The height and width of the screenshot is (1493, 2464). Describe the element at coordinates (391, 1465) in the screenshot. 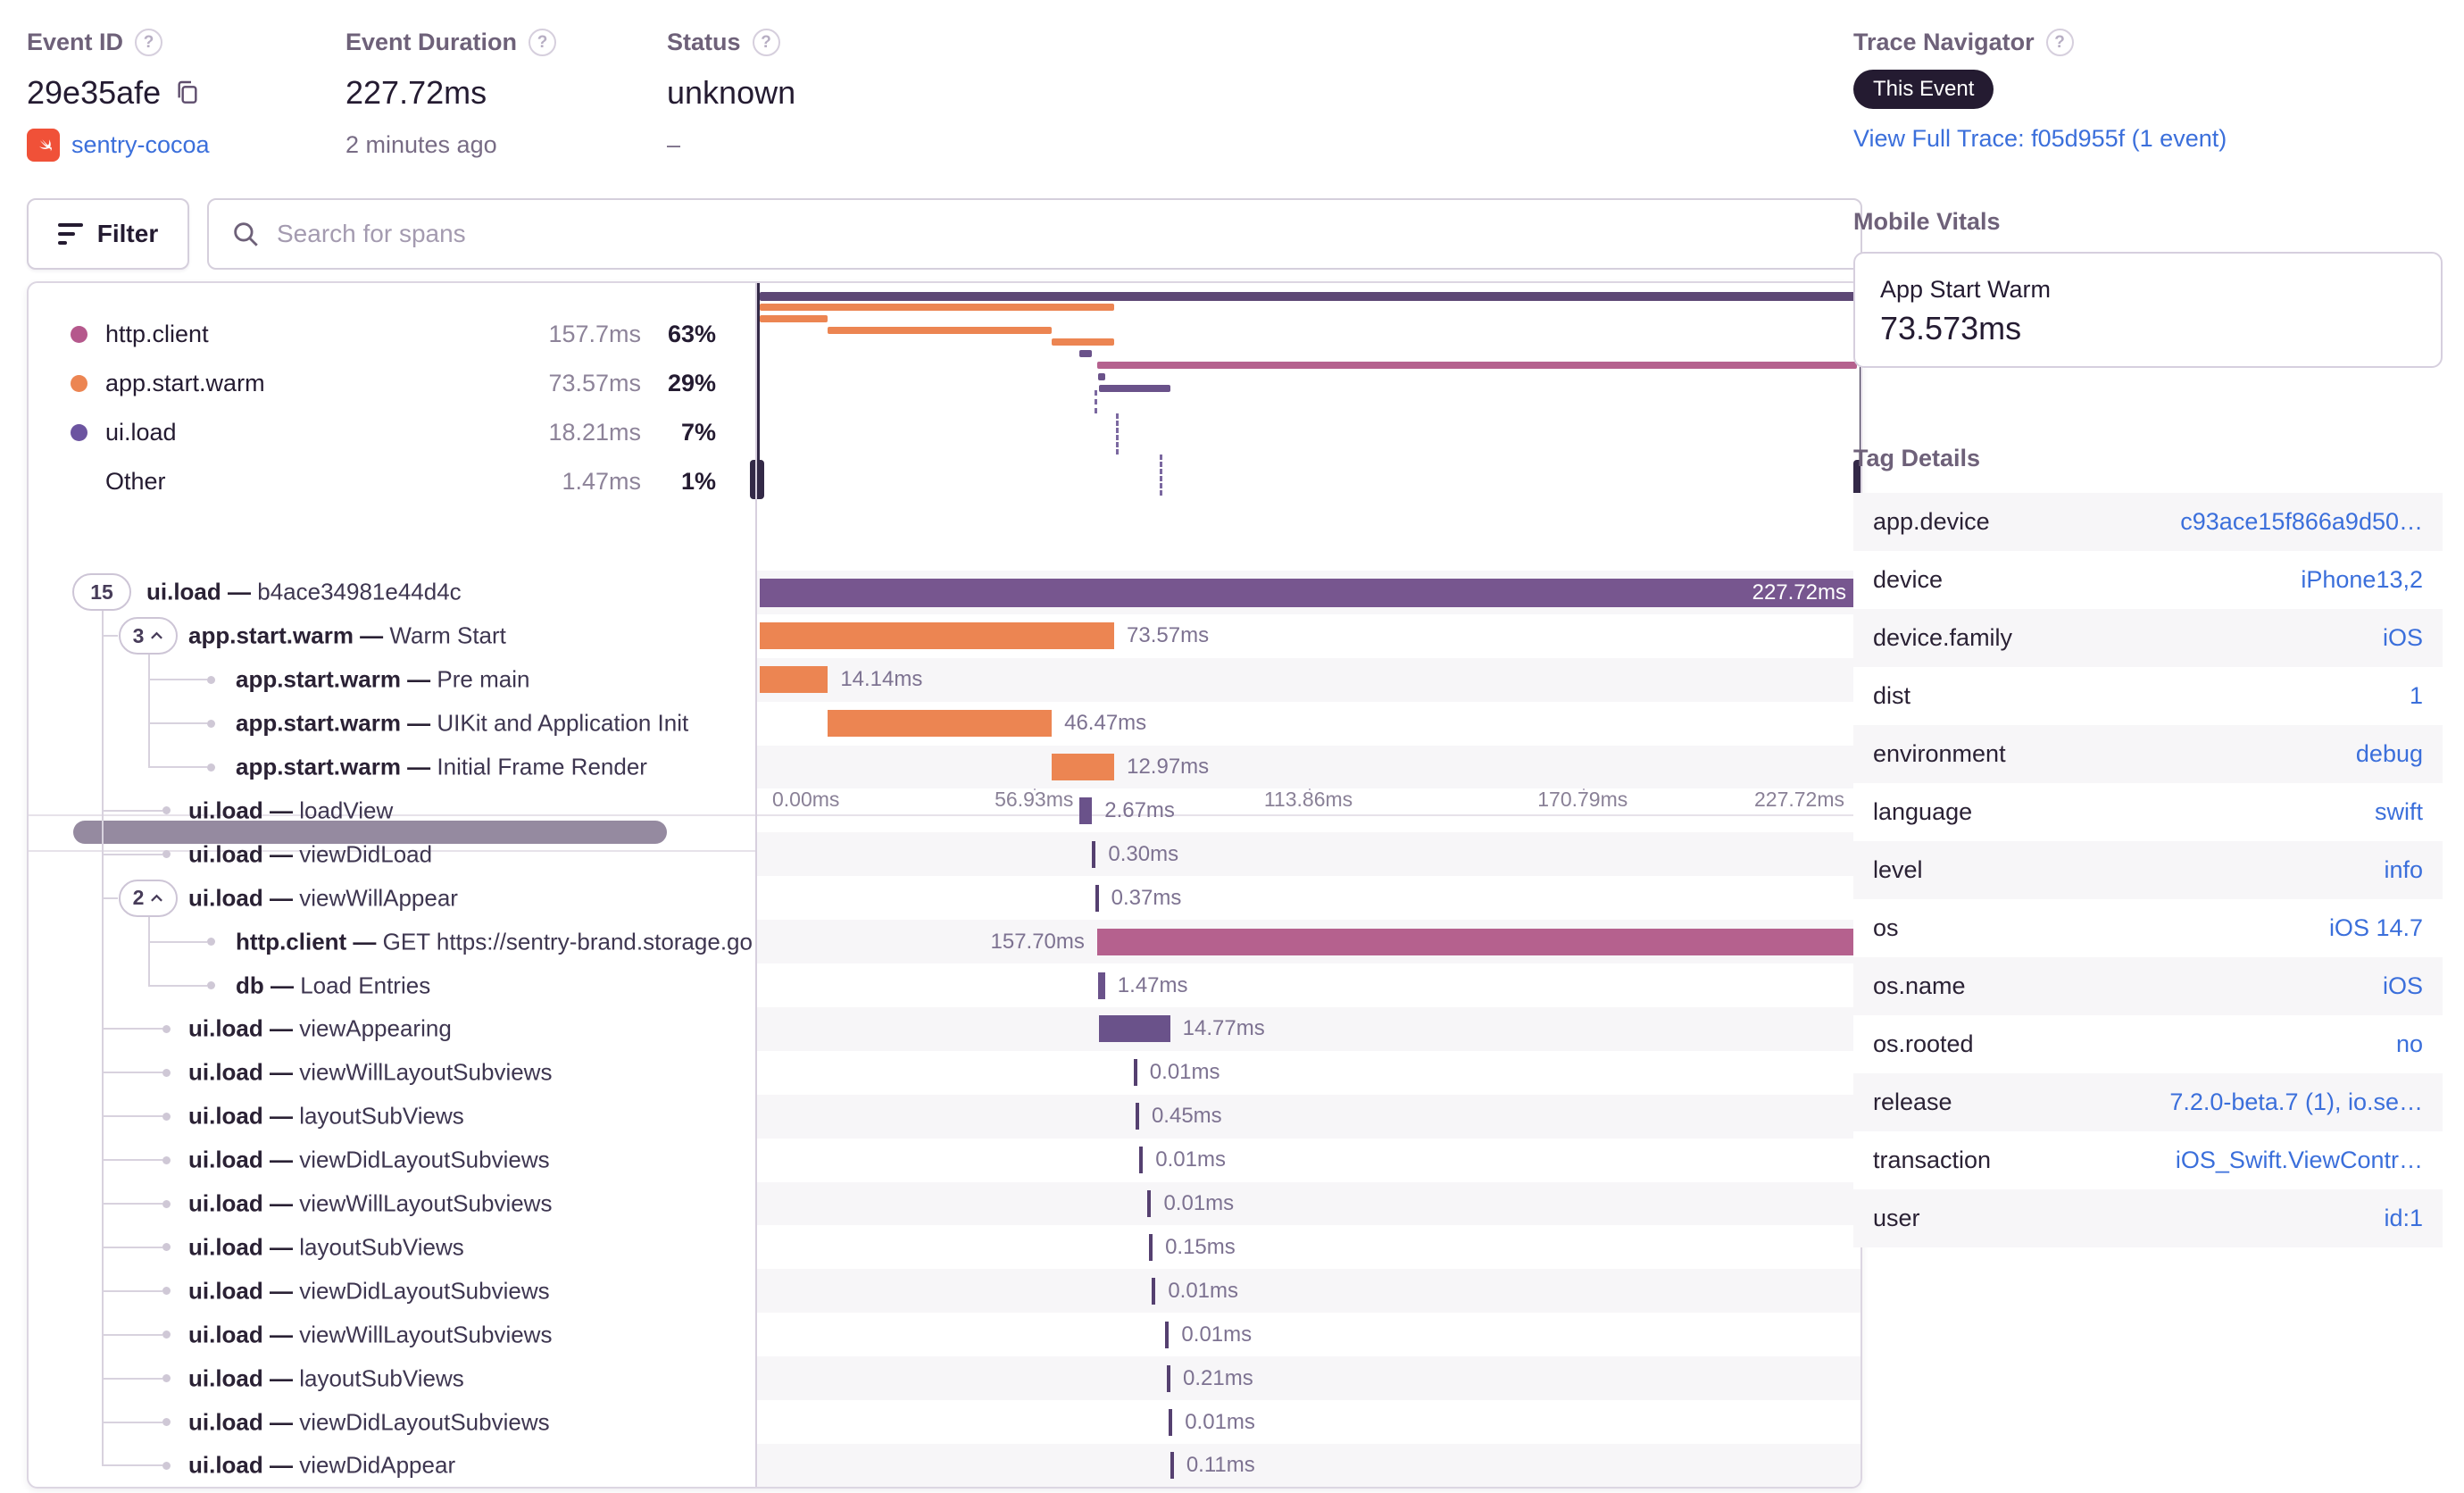

I see `span-tree-row: ui.load — viewDidAppear` at that location.